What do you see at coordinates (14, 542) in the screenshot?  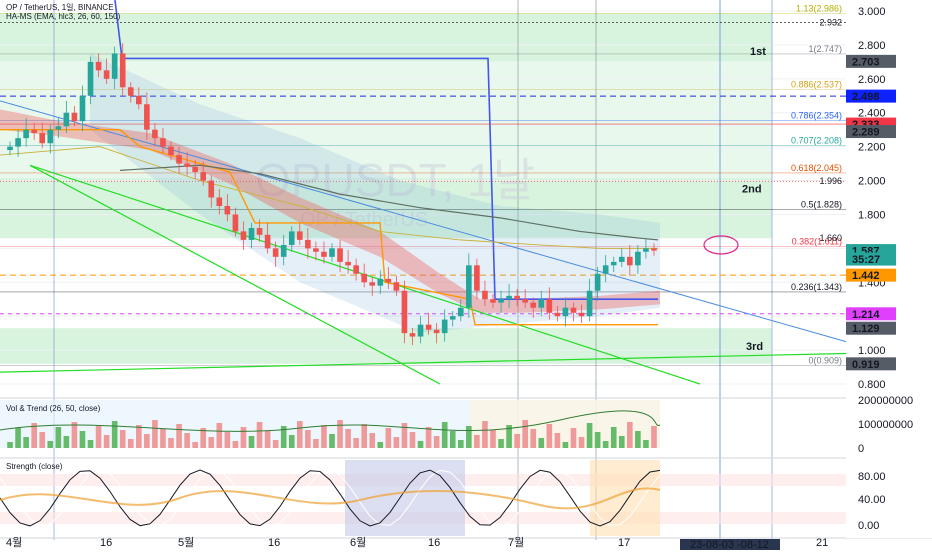 I see `time-axis-label: 4월` at bounding box center [14, 542].